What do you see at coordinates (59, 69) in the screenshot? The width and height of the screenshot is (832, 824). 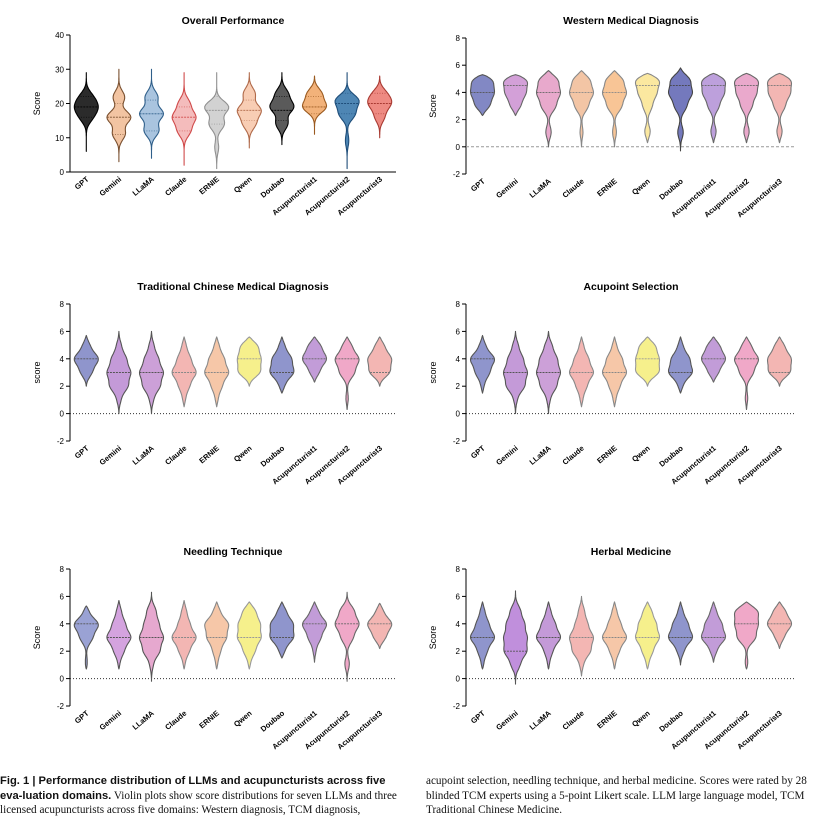 I see `y-tick-label: 30` at bounding box center [59, 69].